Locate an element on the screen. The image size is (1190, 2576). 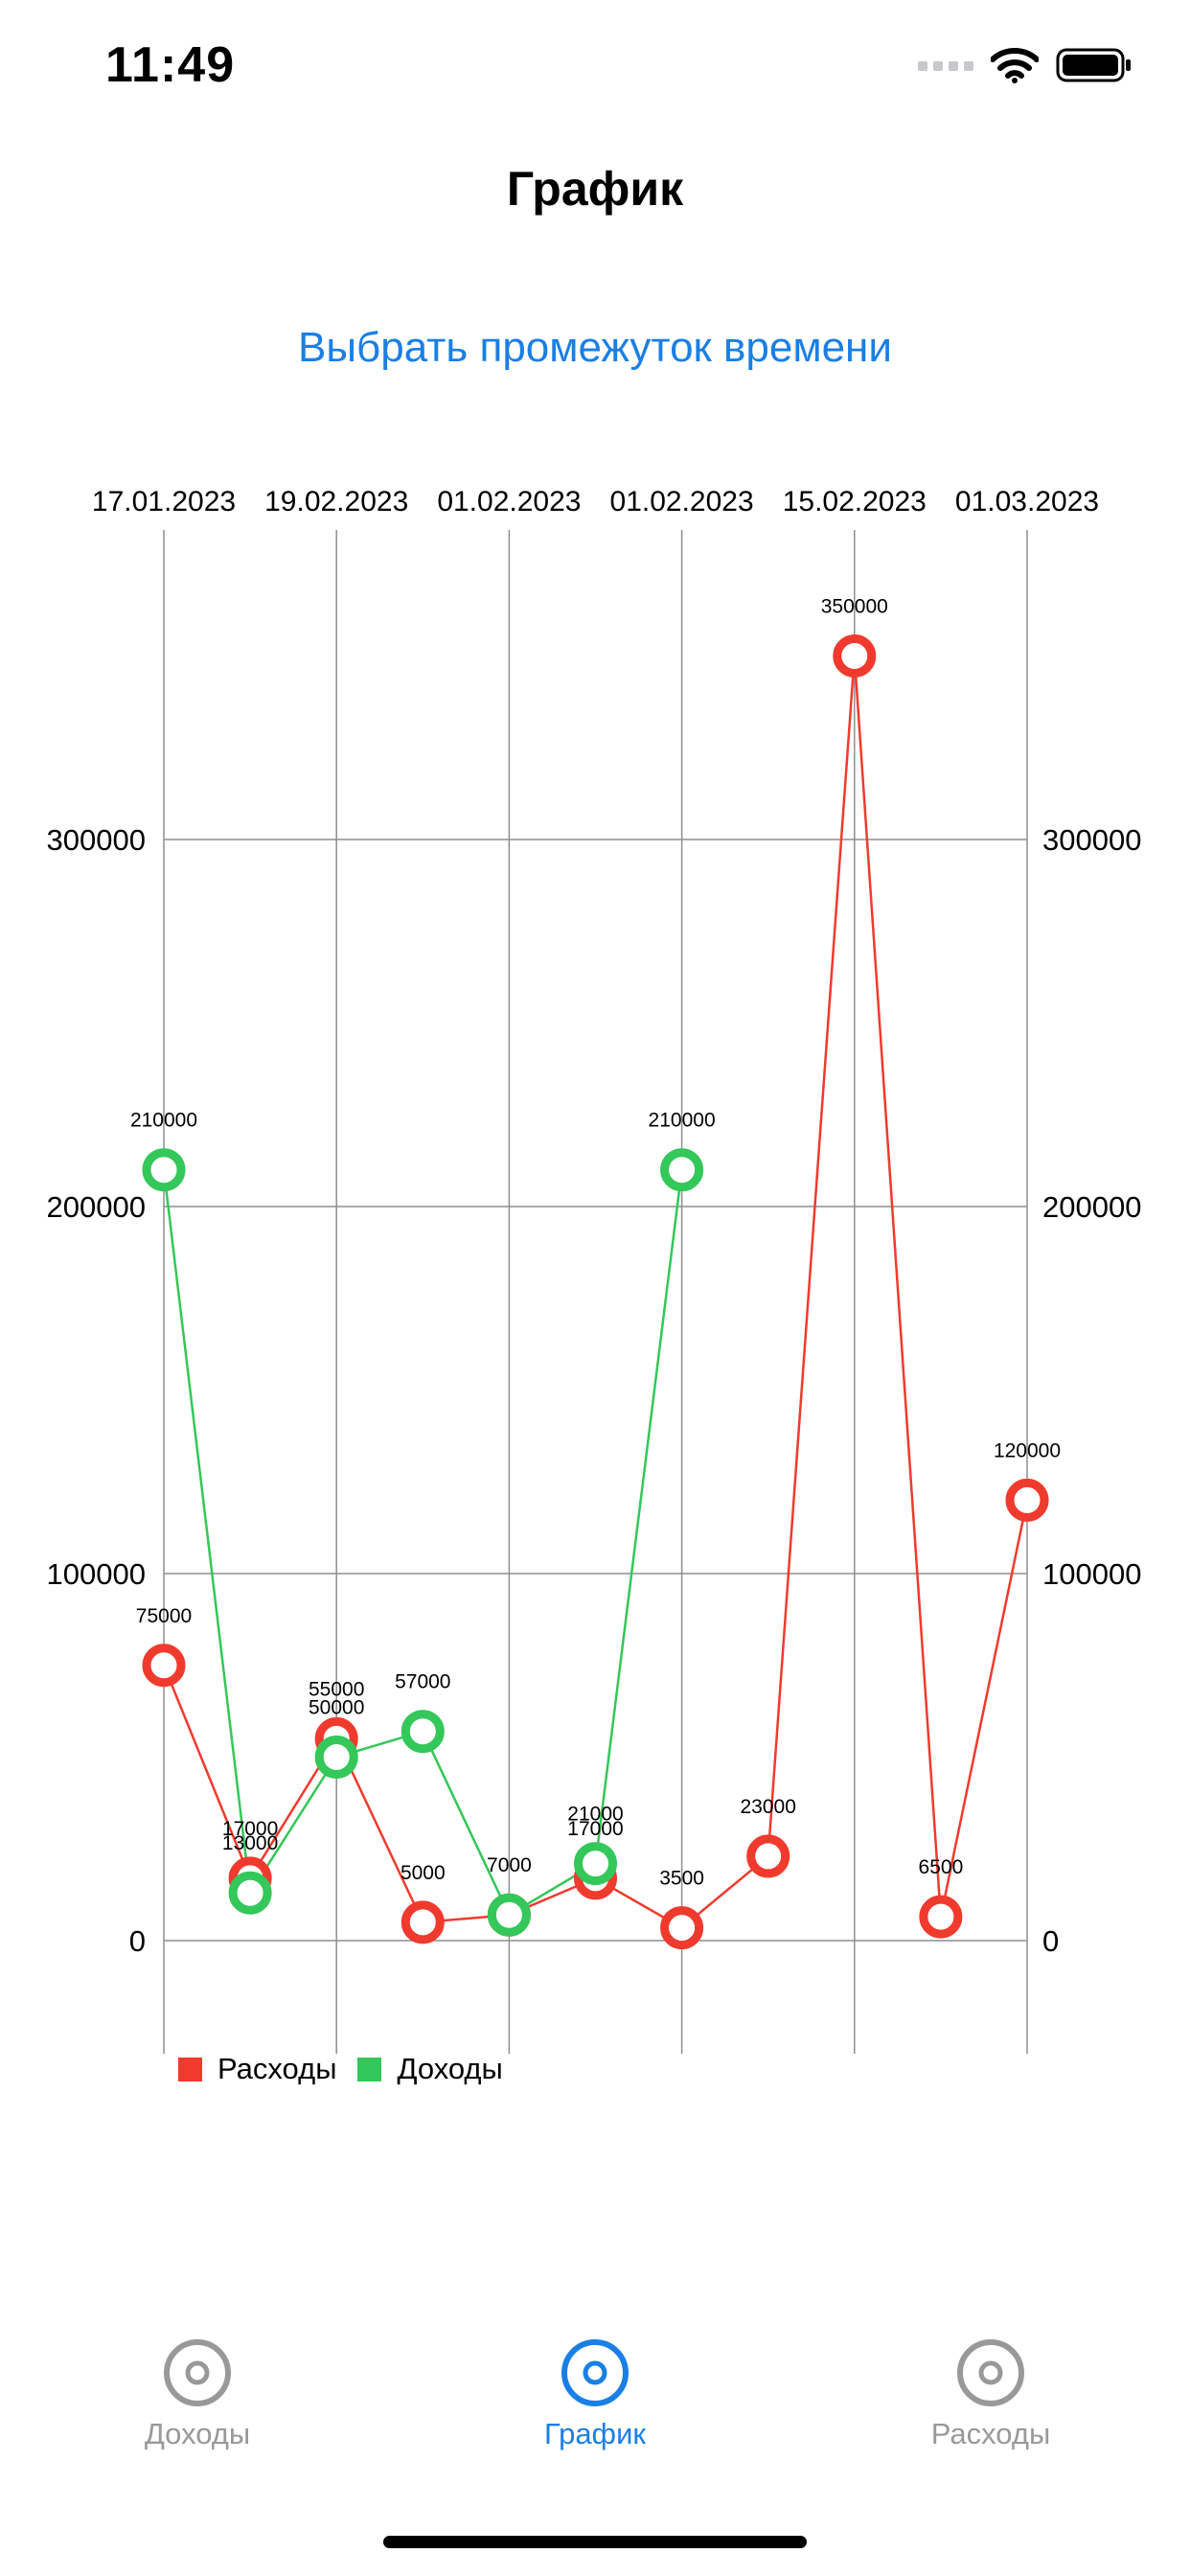
data-label-expenses: 350000 is located at coordinates (855, 607).